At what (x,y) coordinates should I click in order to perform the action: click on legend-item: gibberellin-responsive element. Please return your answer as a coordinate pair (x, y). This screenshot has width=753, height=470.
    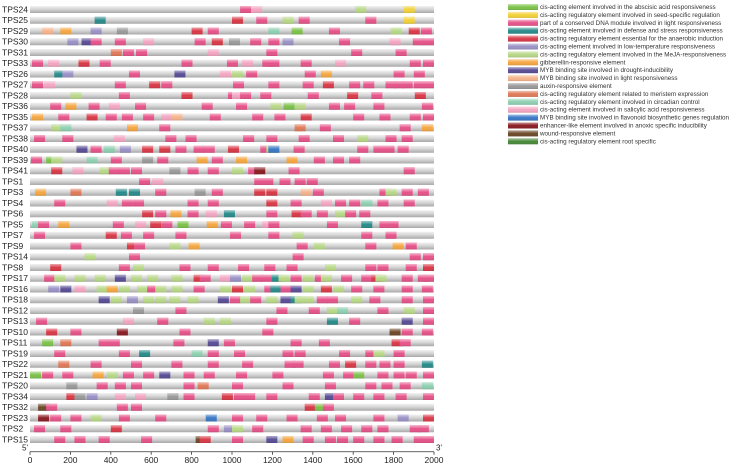
    Looking at the image, I should click on (567, 62).